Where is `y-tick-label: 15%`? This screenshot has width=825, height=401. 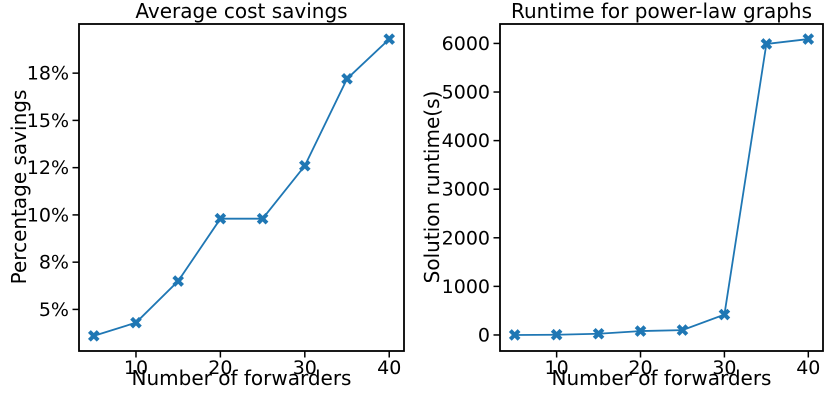 y-tick-label: 15% is located at coordinates (48, 121).